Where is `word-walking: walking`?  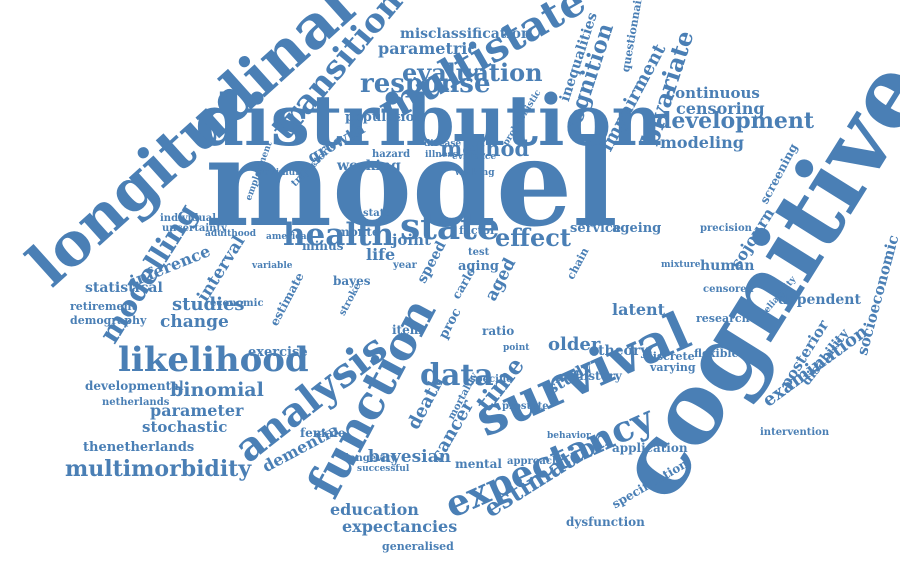
word-walking: walking is located at coordinates (475, 172).